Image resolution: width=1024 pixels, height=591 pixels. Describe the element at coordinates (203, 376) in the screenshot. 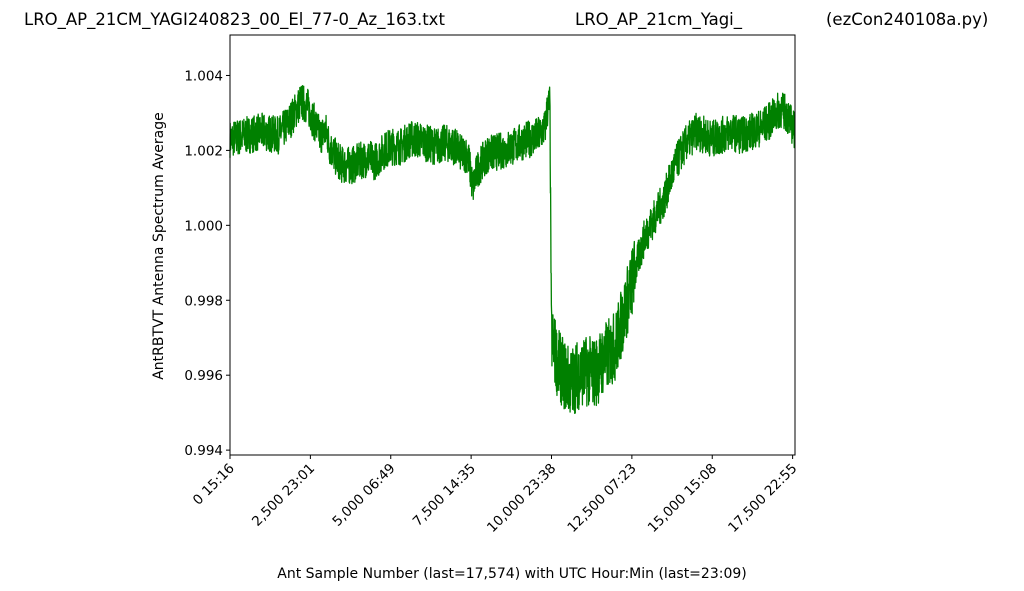

I see `y-tick-label: 0.996` at that location.